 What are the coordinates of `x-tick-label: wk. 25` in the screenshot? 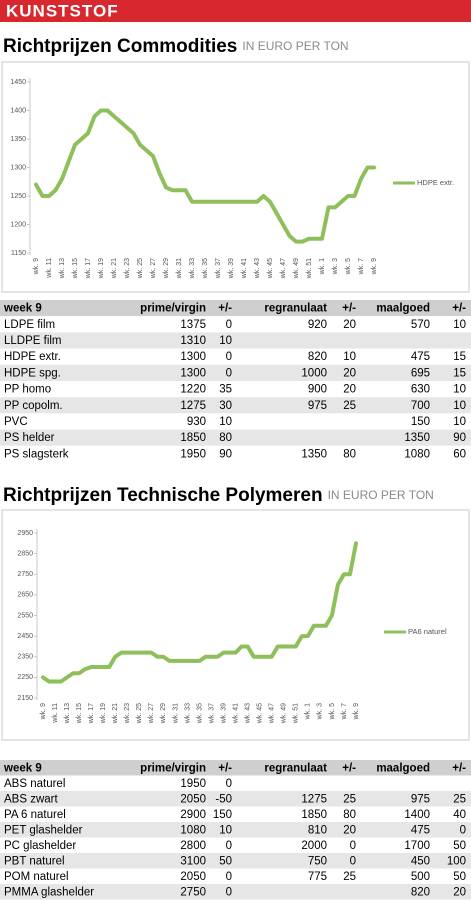 It's located at (139, 713).